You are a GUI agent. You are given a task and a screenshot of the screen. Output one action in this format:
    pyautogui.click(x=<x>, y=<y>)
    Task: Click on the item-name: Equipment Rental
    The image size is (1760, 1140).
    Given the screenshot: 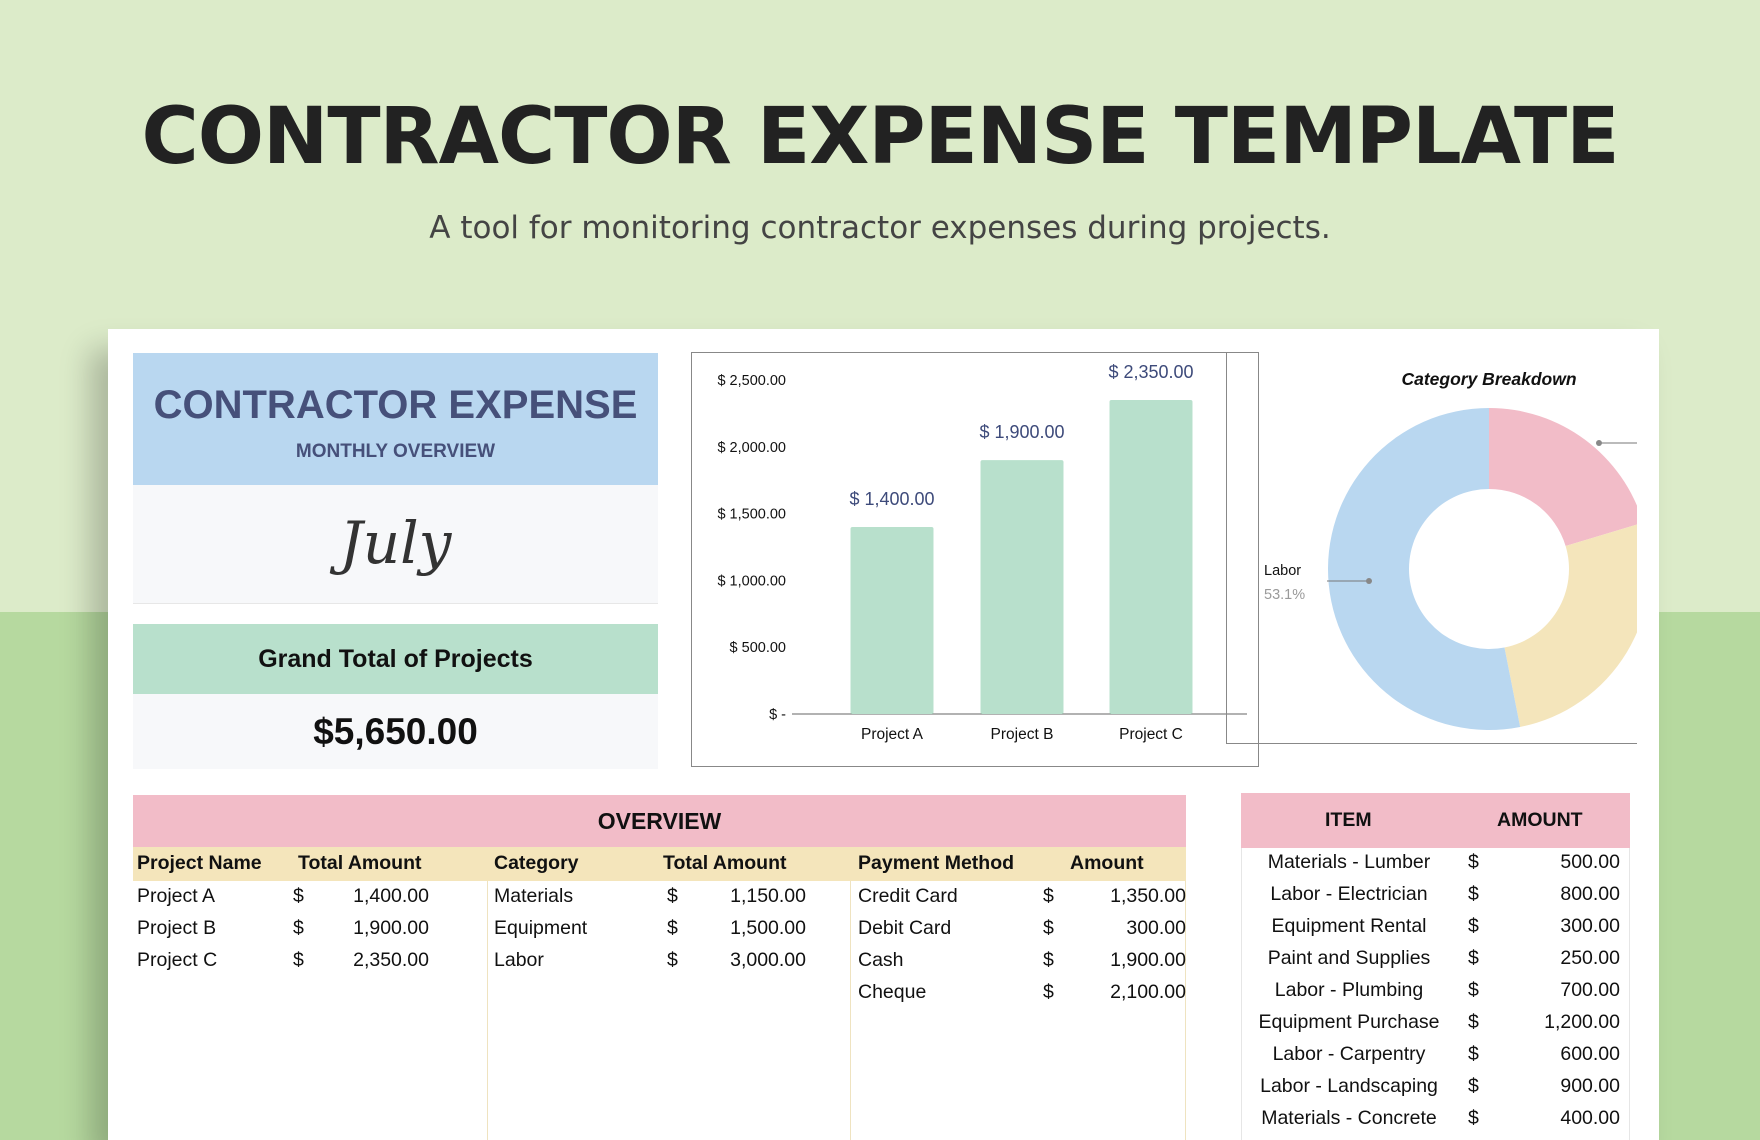 What is the action you would take?
    pyautogui.click(x=1349, y=926)
    